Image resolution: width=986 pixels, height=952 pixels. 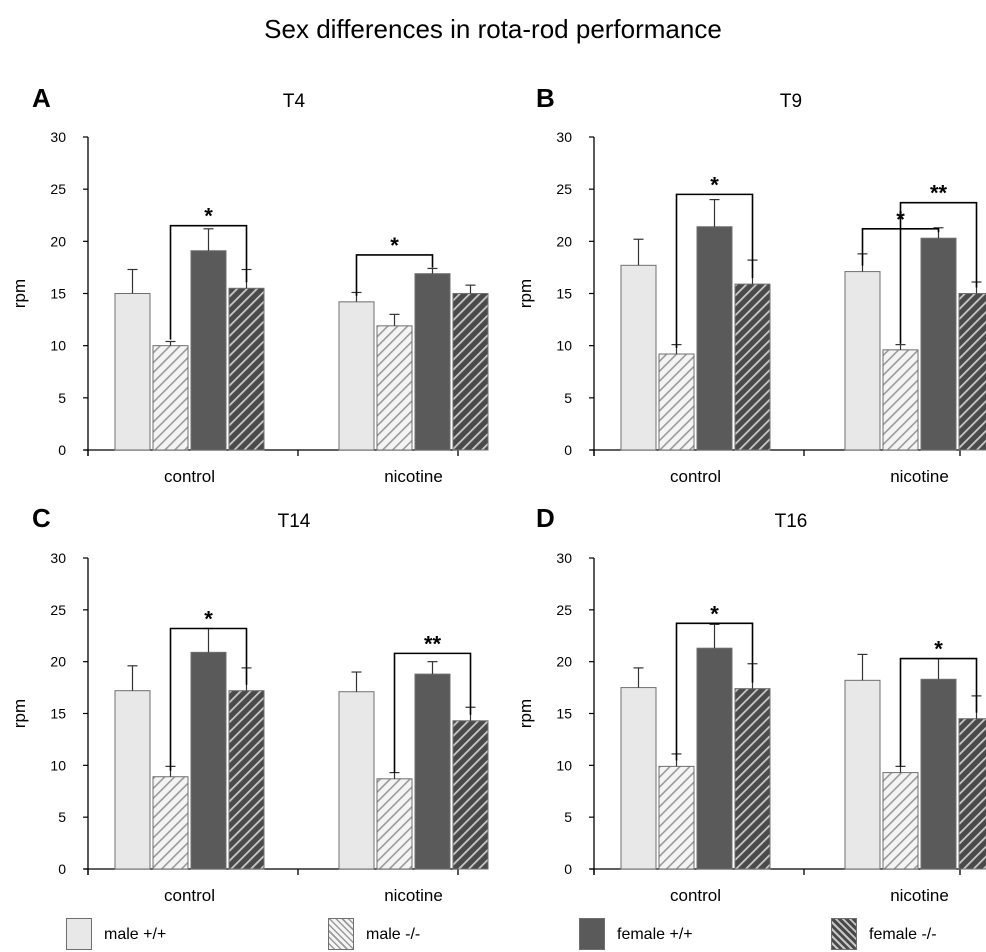 I want to click on panel-title: T16, so click(x=791, y=521).